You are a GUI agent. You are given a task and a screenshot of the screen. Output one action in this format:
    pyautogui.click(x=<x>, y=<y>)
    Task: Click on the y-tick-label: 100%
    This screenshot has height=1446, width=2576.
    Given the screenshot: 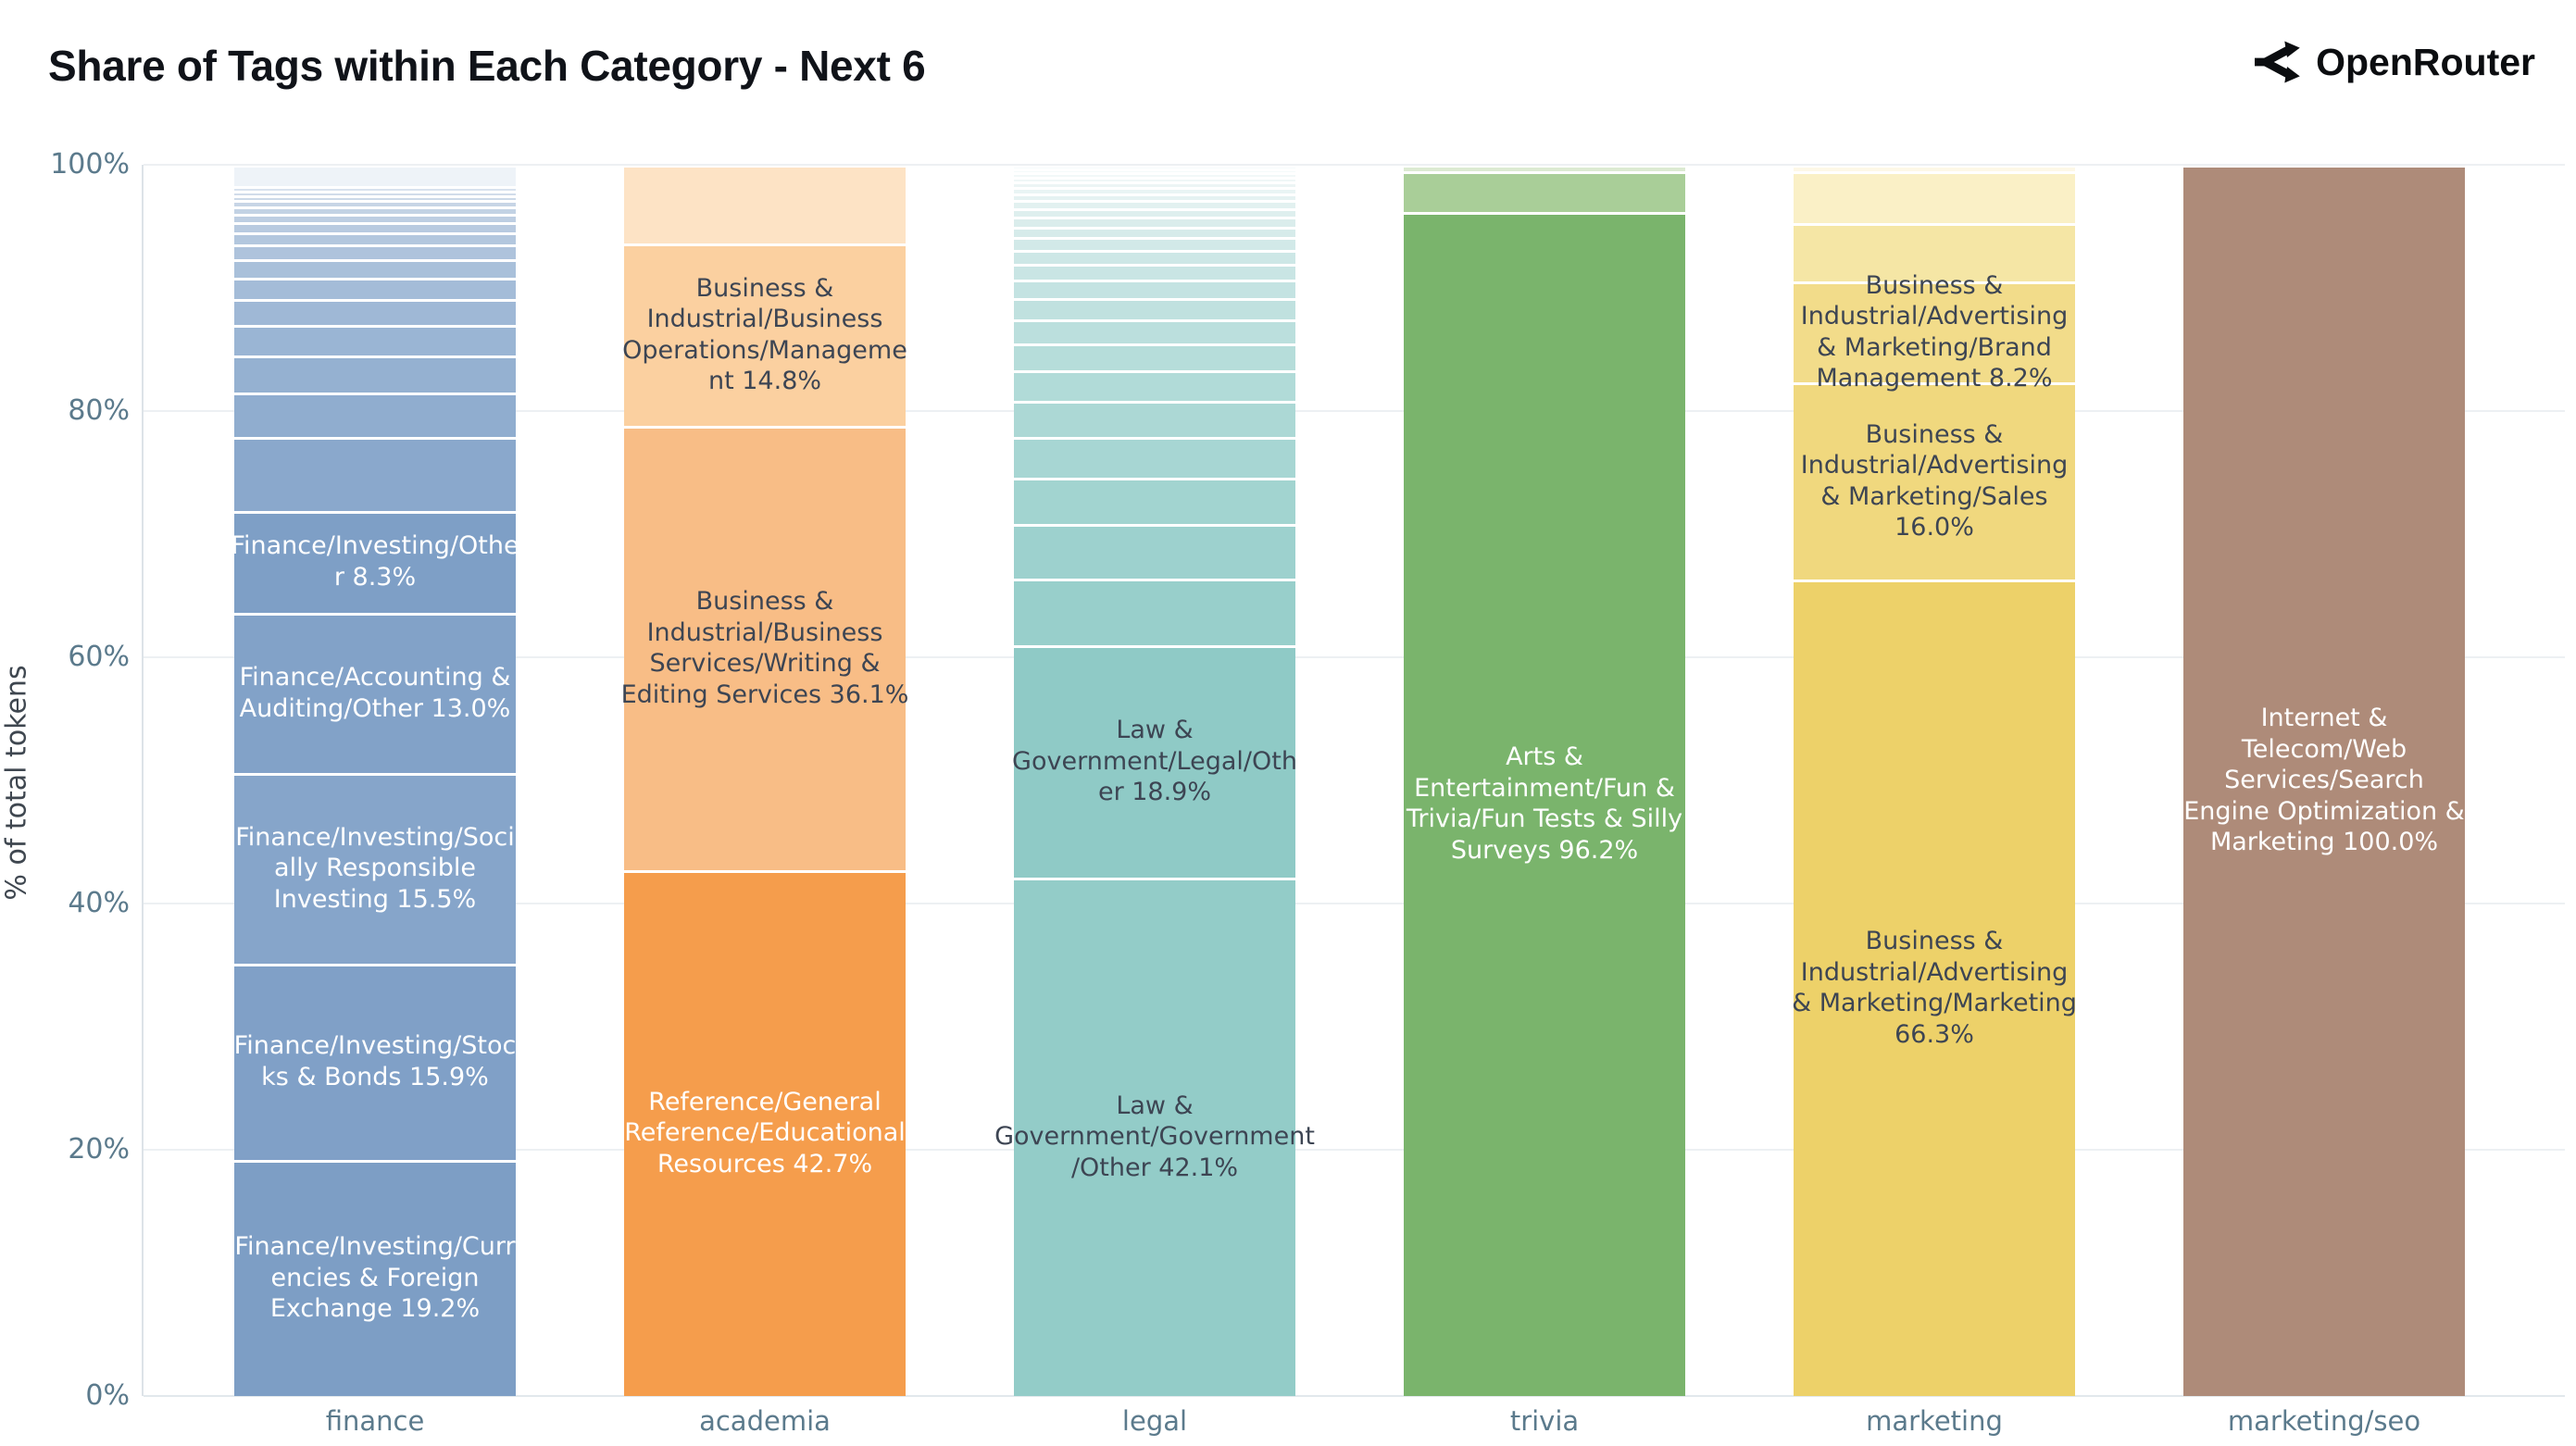 What is the action you would take?
    pyautogui.click(x=90, y=164)
    